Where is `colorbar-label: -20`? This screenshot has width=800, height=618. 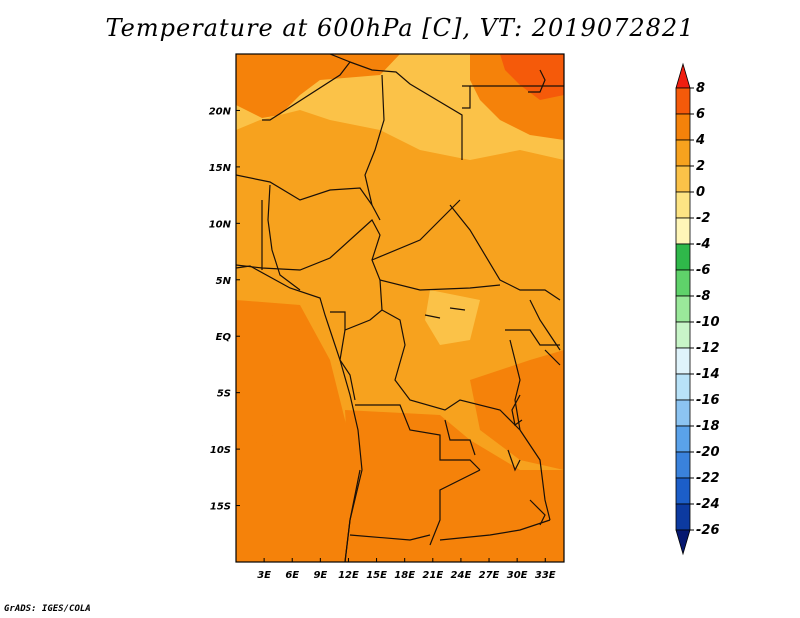 colorbar-label: -20 is located at coordinates (708, 452).